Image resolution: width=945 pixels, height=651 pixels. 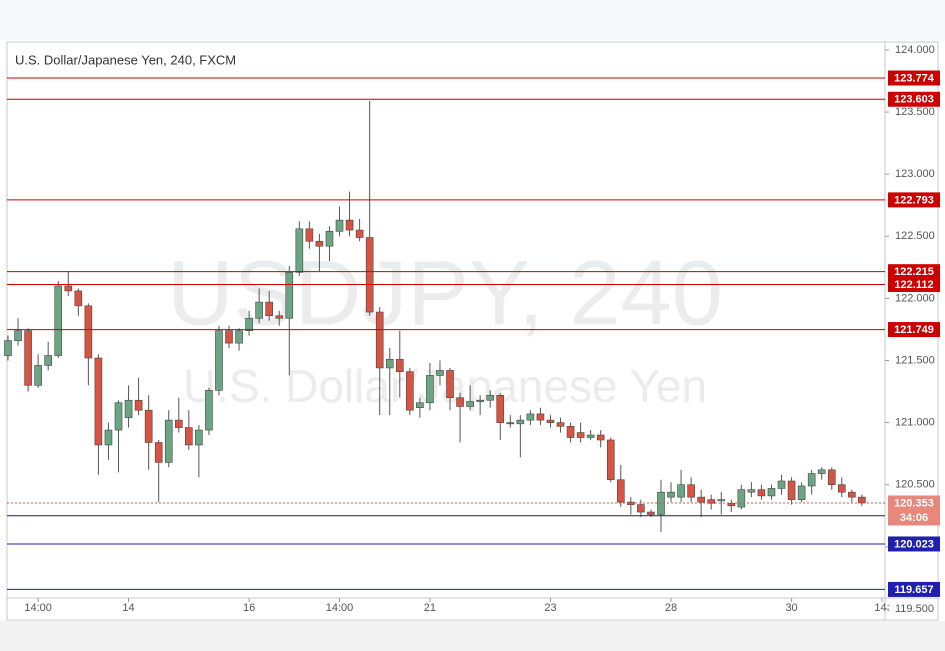 I want to click on x-tick-label: 14:, so click(x=881, y=608).